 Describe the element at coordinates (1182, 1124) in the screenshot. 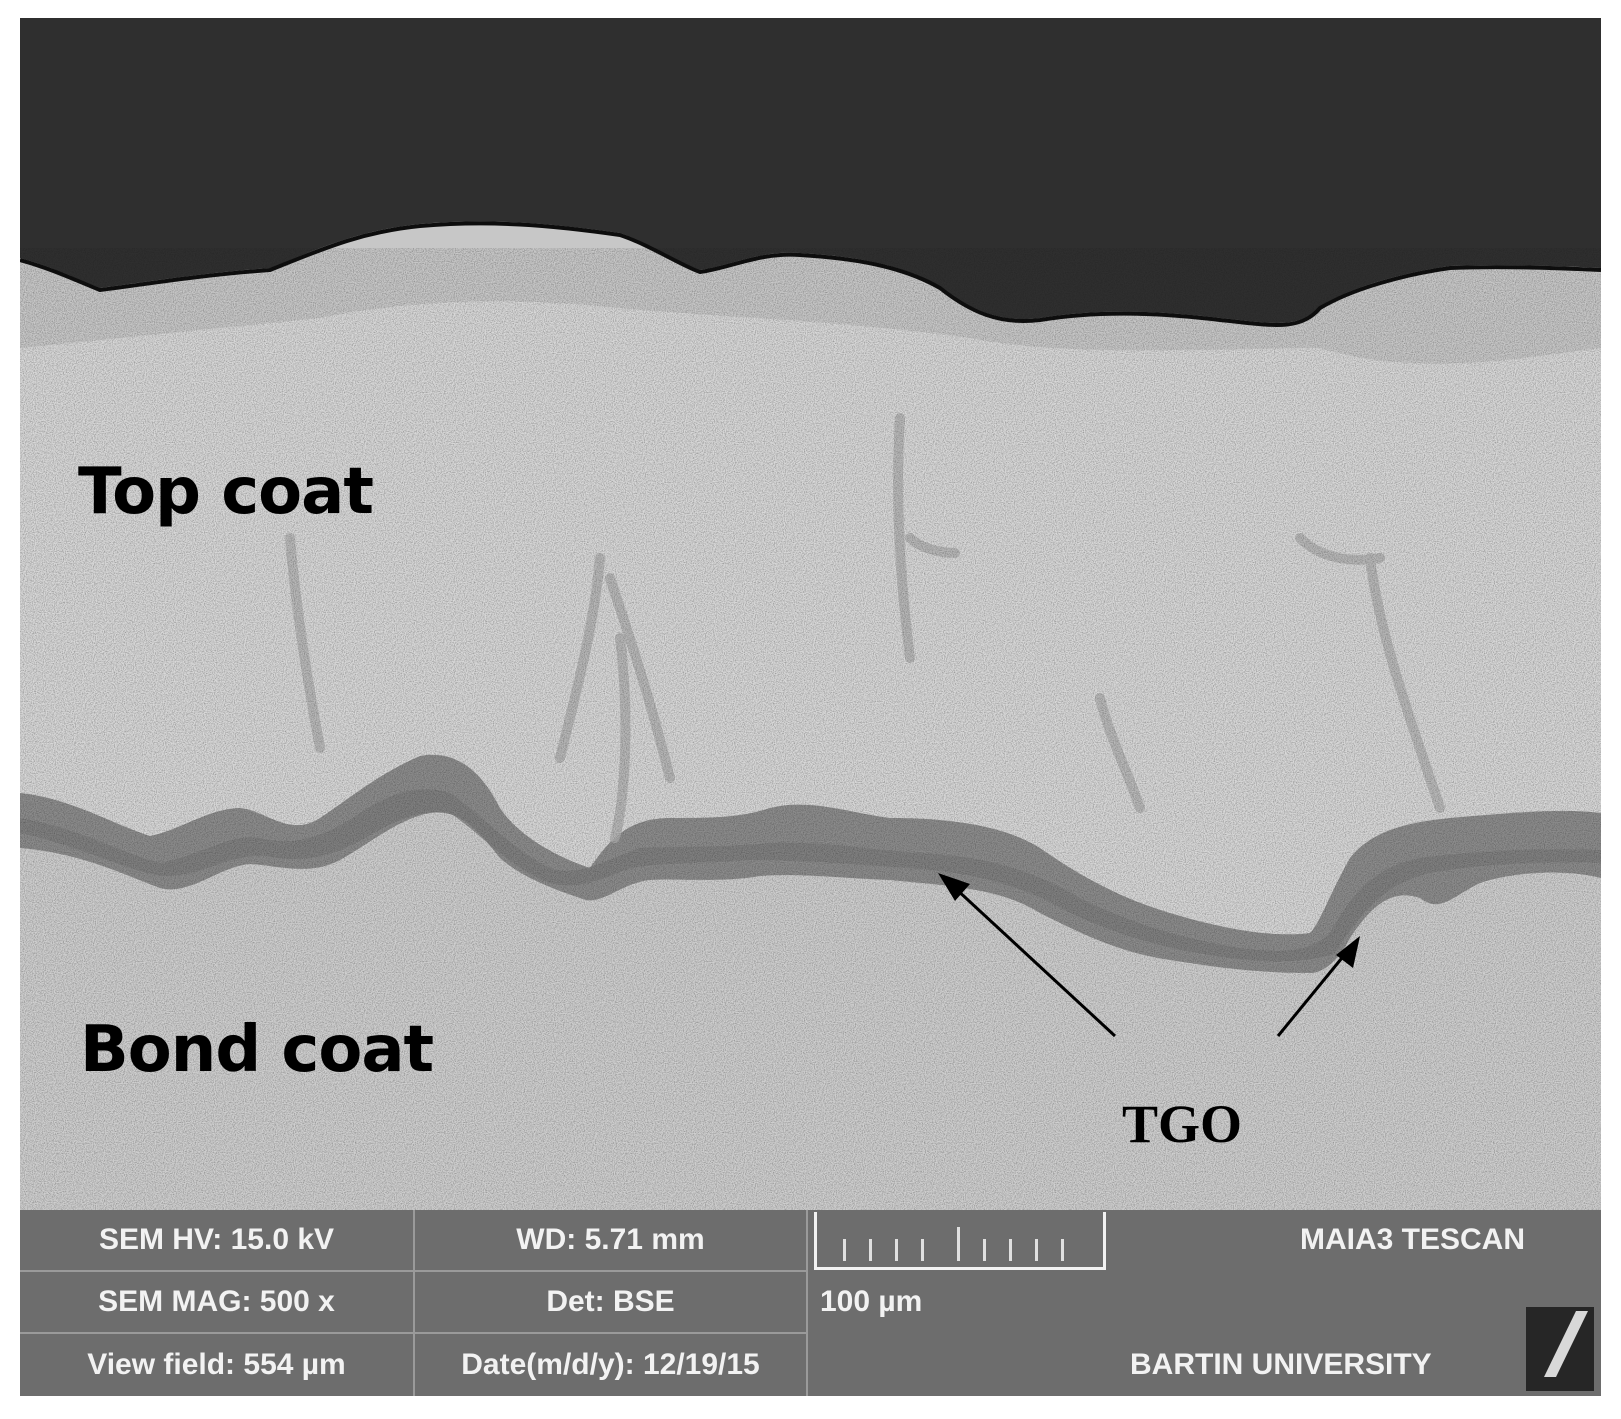

I see `tgo-label: TGO` at that location.